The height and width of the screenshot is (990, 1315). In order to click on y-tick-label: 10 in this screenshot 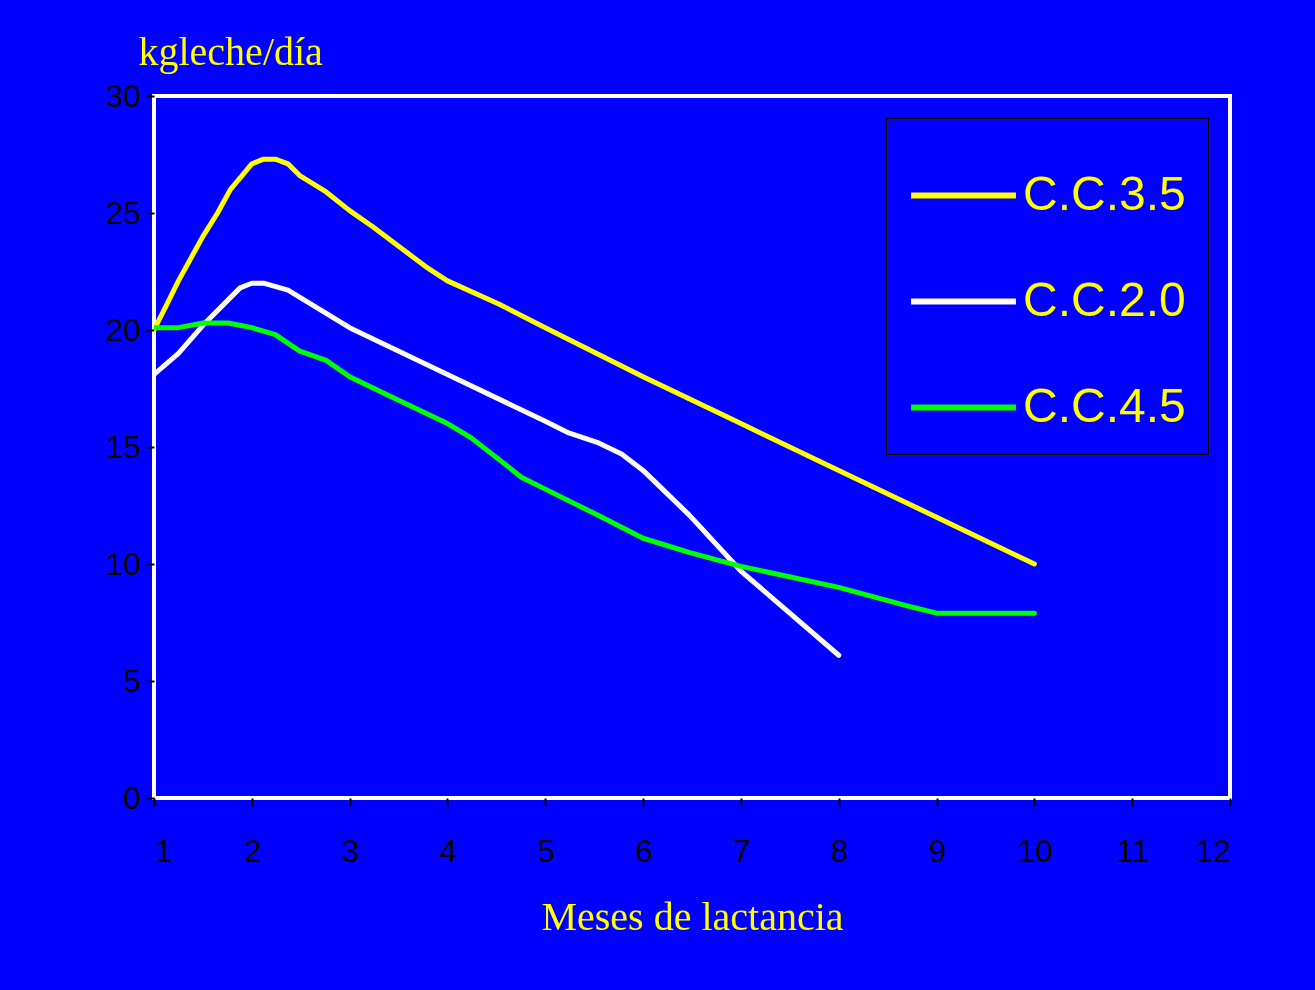, I will do `click(122, 563)`.